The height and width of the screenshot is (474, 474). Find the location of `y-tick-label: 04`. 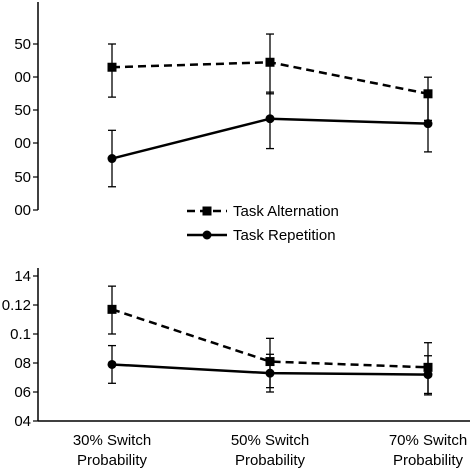

y-tick-label: 04 is located at coordinates (22, 421).